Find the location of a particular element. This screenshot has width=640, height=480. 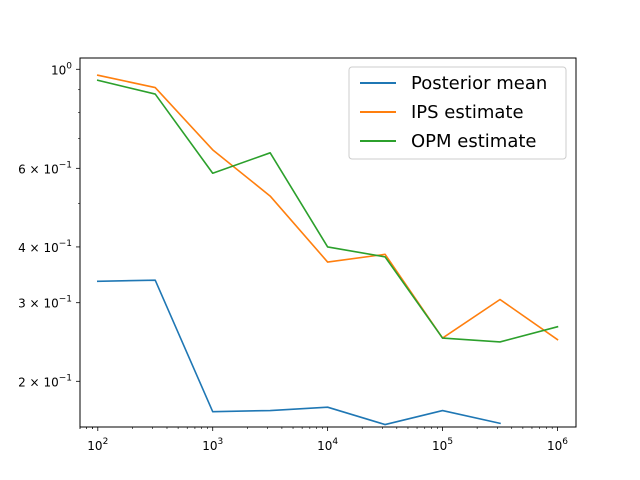

x-tick-label: 10⁴ is located at coordinates (327, 445).